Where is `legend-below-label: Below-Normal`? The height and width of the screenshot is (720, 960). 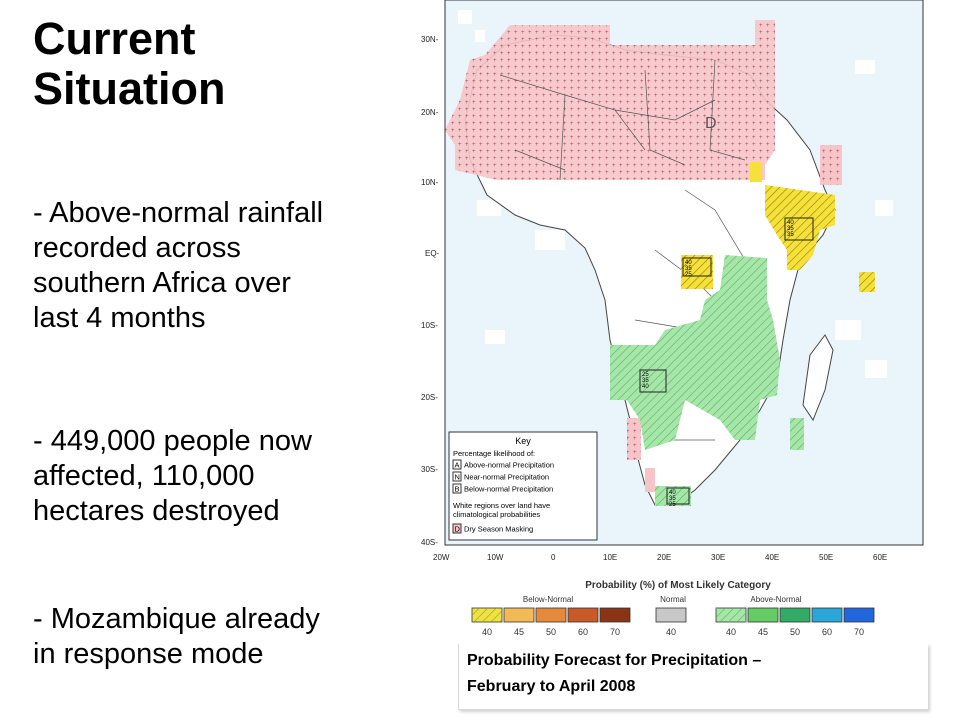 legend-below-label: Below-Normal is located at coordinates (548, 599).